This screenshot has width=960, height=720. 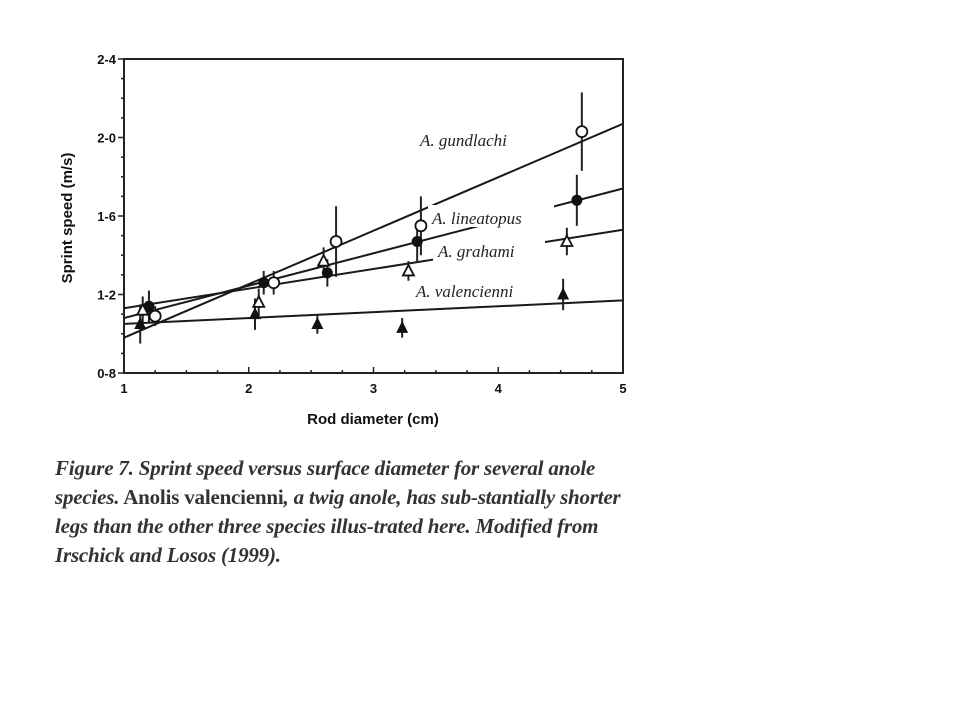 I want to click on y-tick-label: 1-6, so click(x=106, y=216).